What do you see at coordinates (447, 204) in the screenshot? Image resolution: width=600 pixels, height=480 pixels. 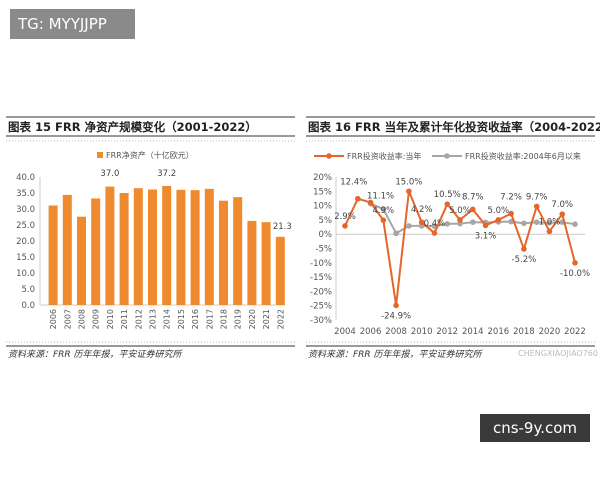 I see `series-0-point-2012` at bounding box center [447, 204].